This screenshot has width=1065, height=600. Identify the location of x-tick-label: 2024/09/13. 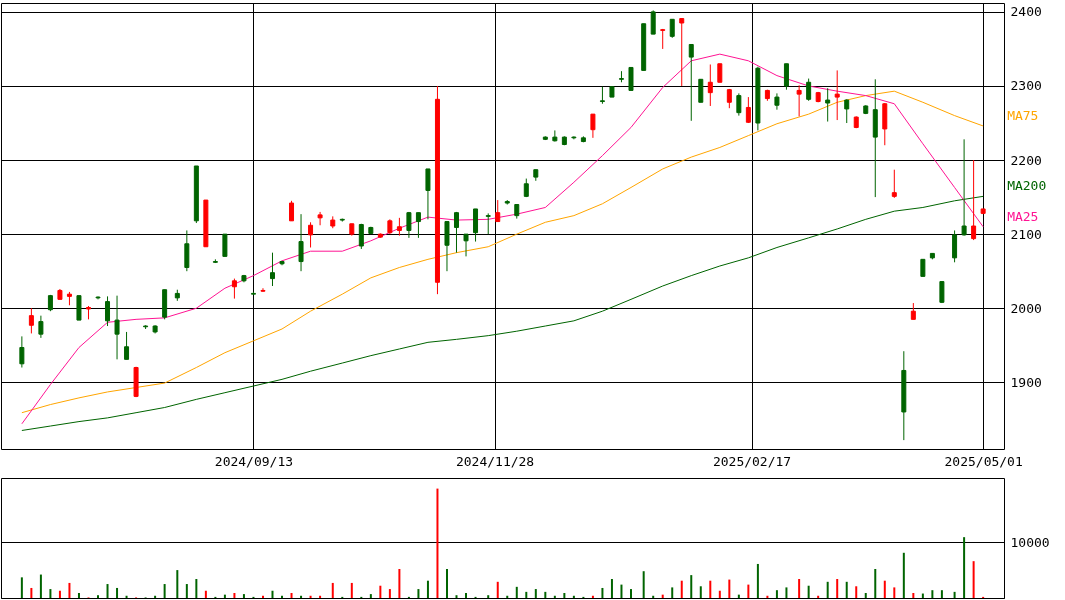
(254, 461).